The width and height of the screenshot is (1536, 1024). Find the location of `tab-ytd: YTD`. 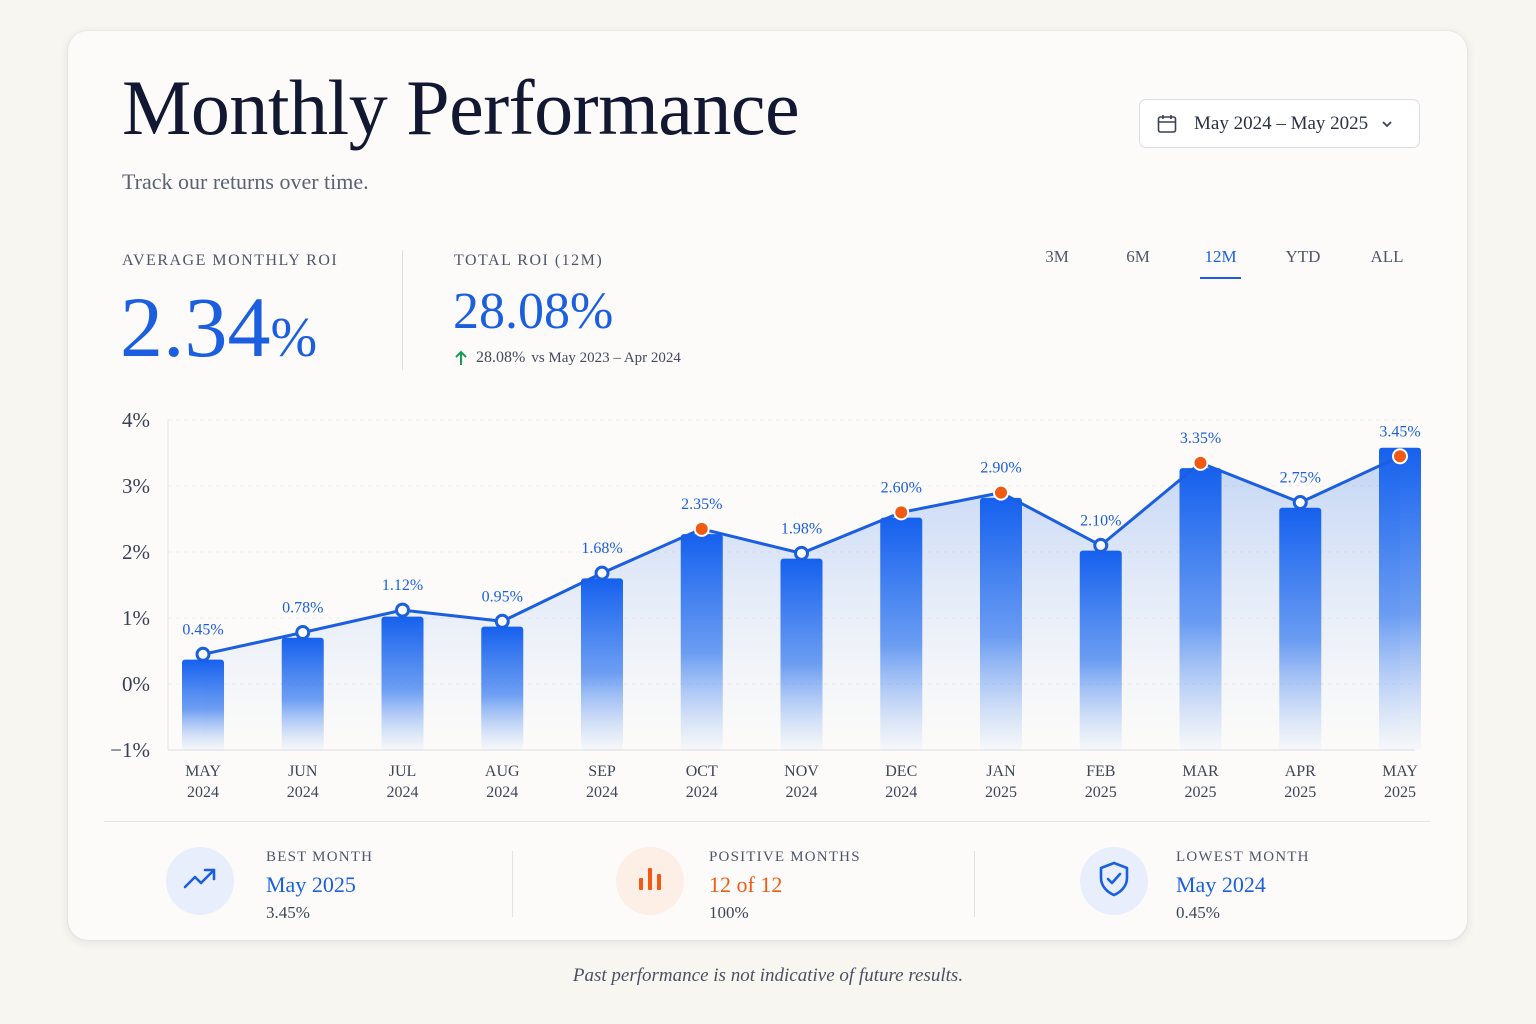

tab-ytd: YTD is located at coordinates (1303, 256).